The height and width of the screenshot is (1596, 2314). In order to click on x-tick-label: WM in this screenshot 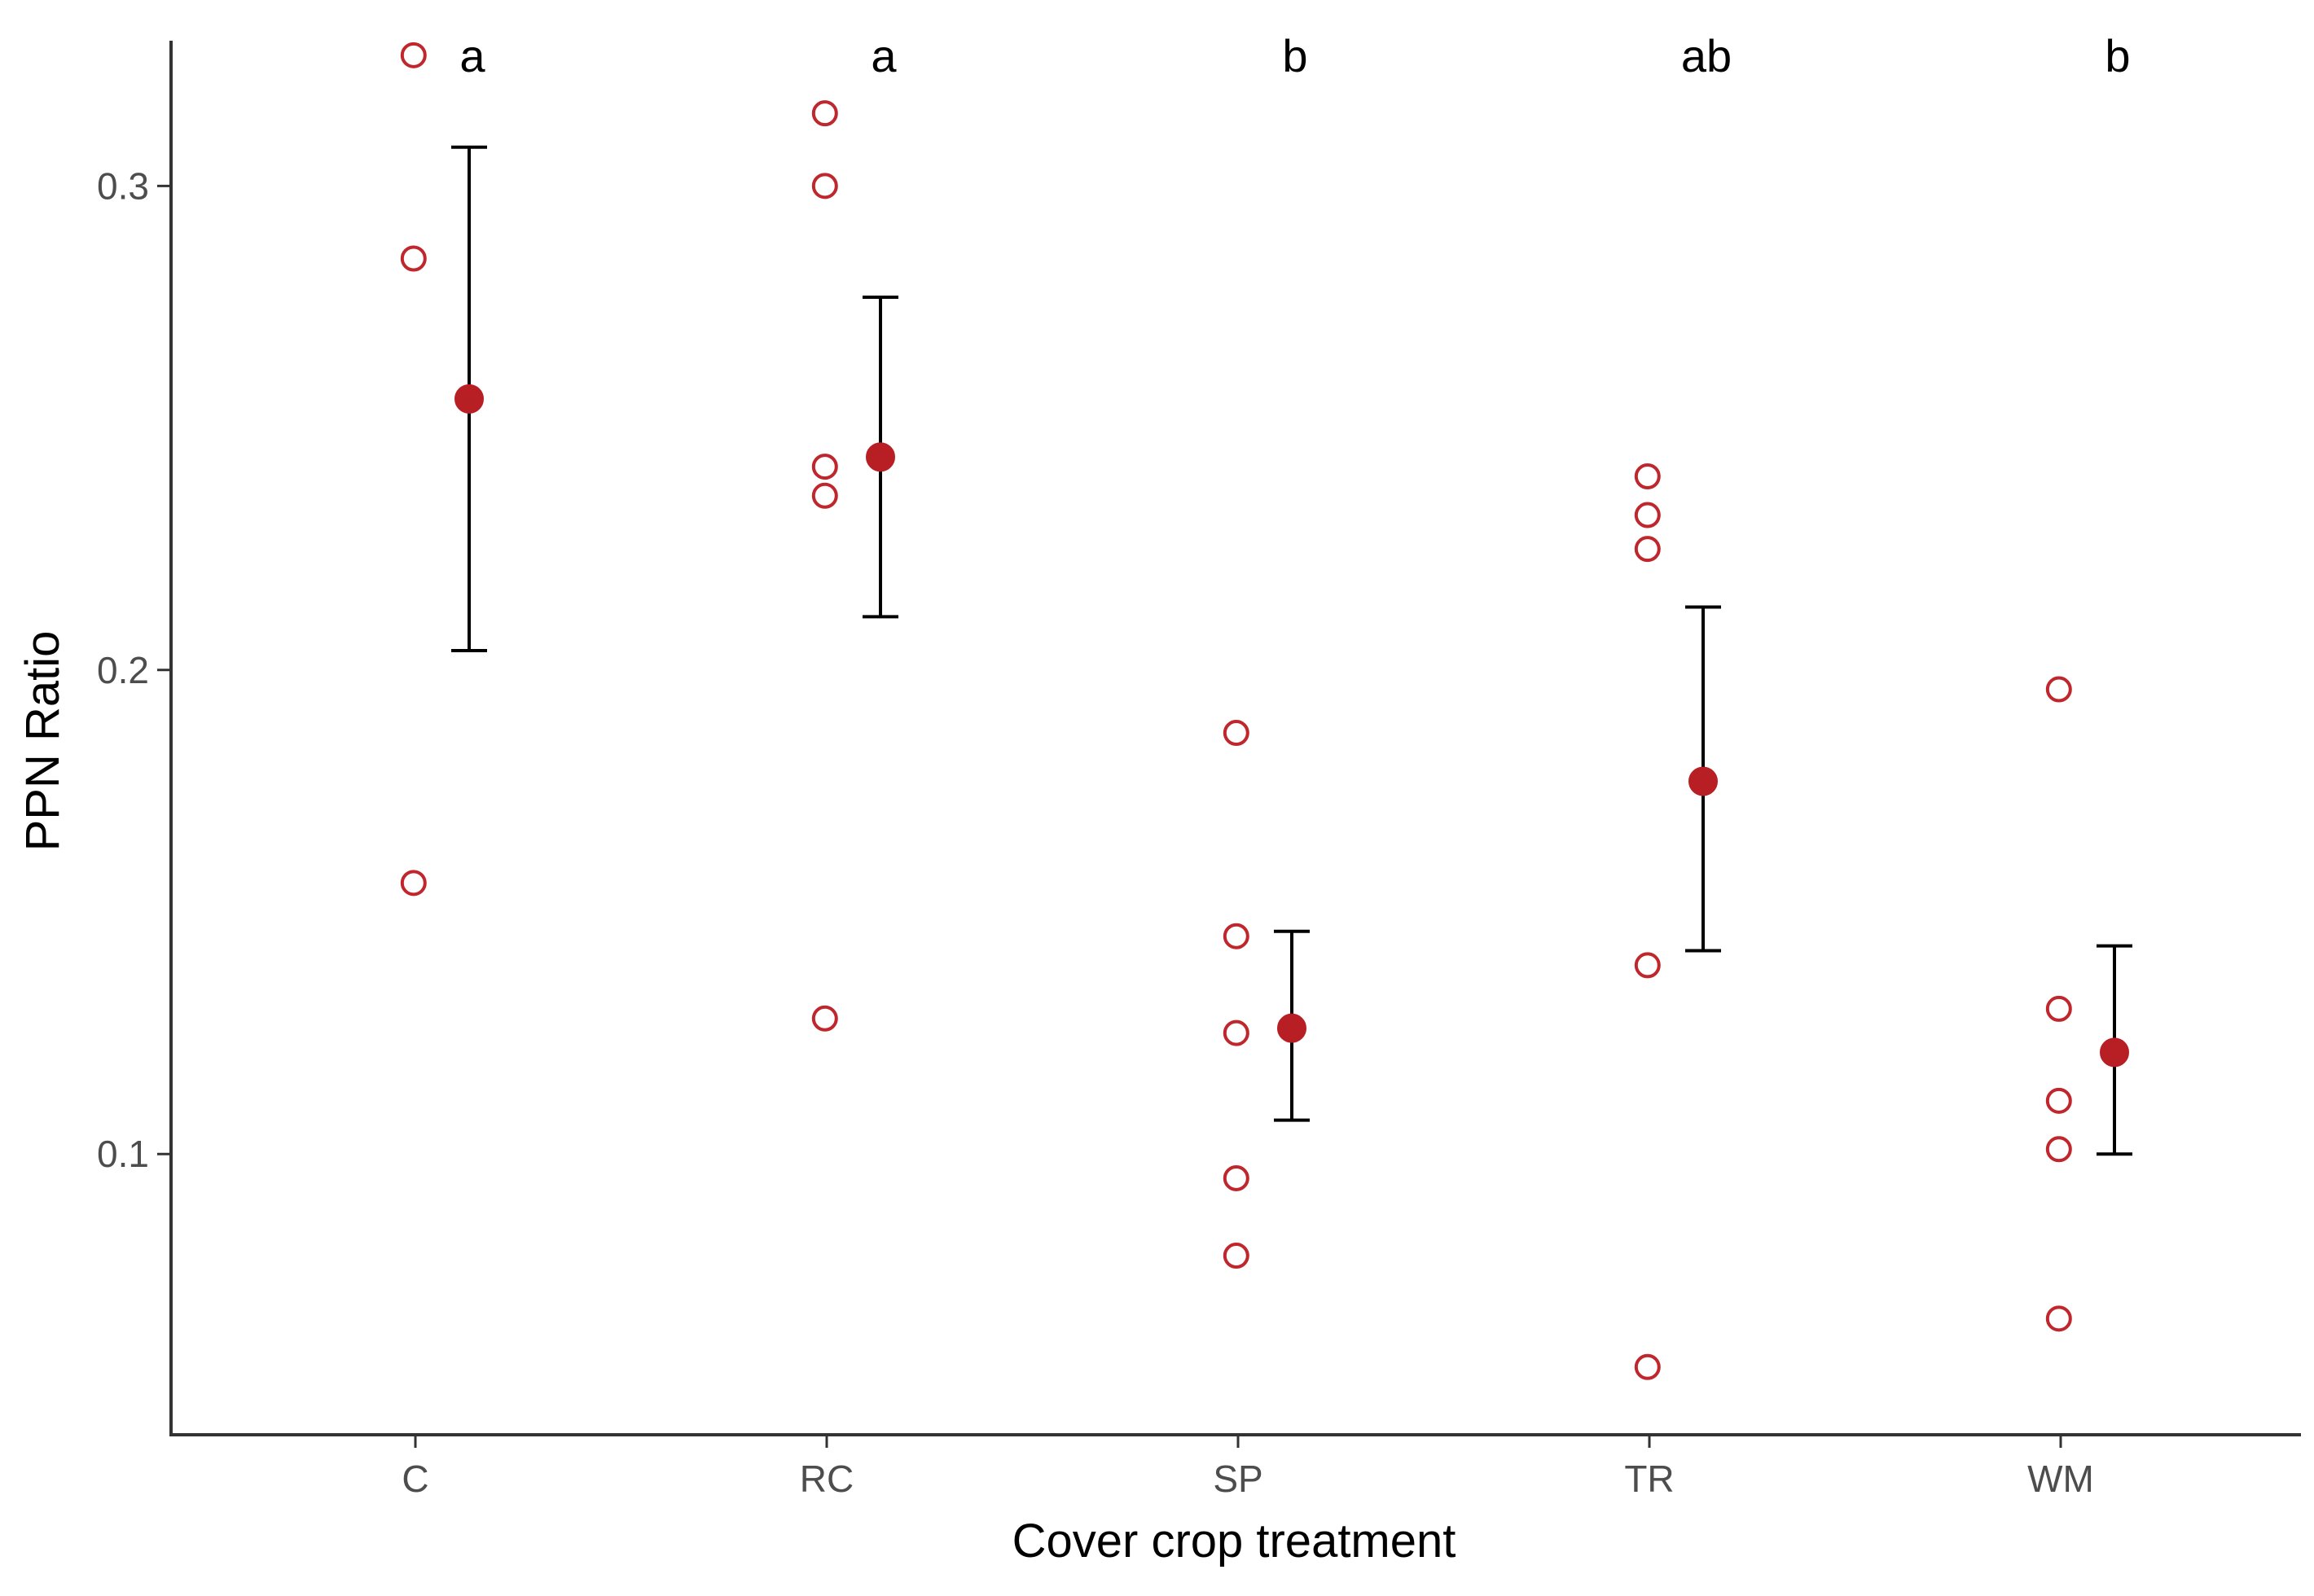, I will do `click(2061, 1479)`.